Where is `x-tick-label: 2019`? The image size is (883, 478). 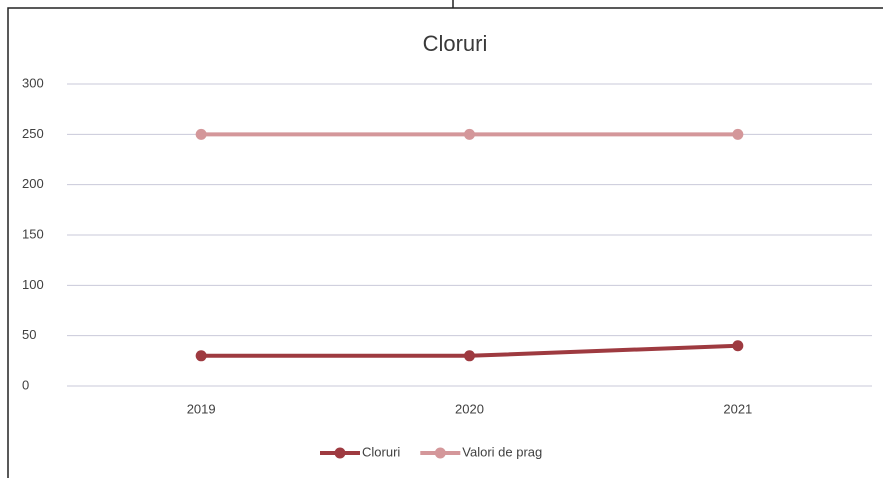 x-tick-label: 2019 is located at coordinates (201, 408).